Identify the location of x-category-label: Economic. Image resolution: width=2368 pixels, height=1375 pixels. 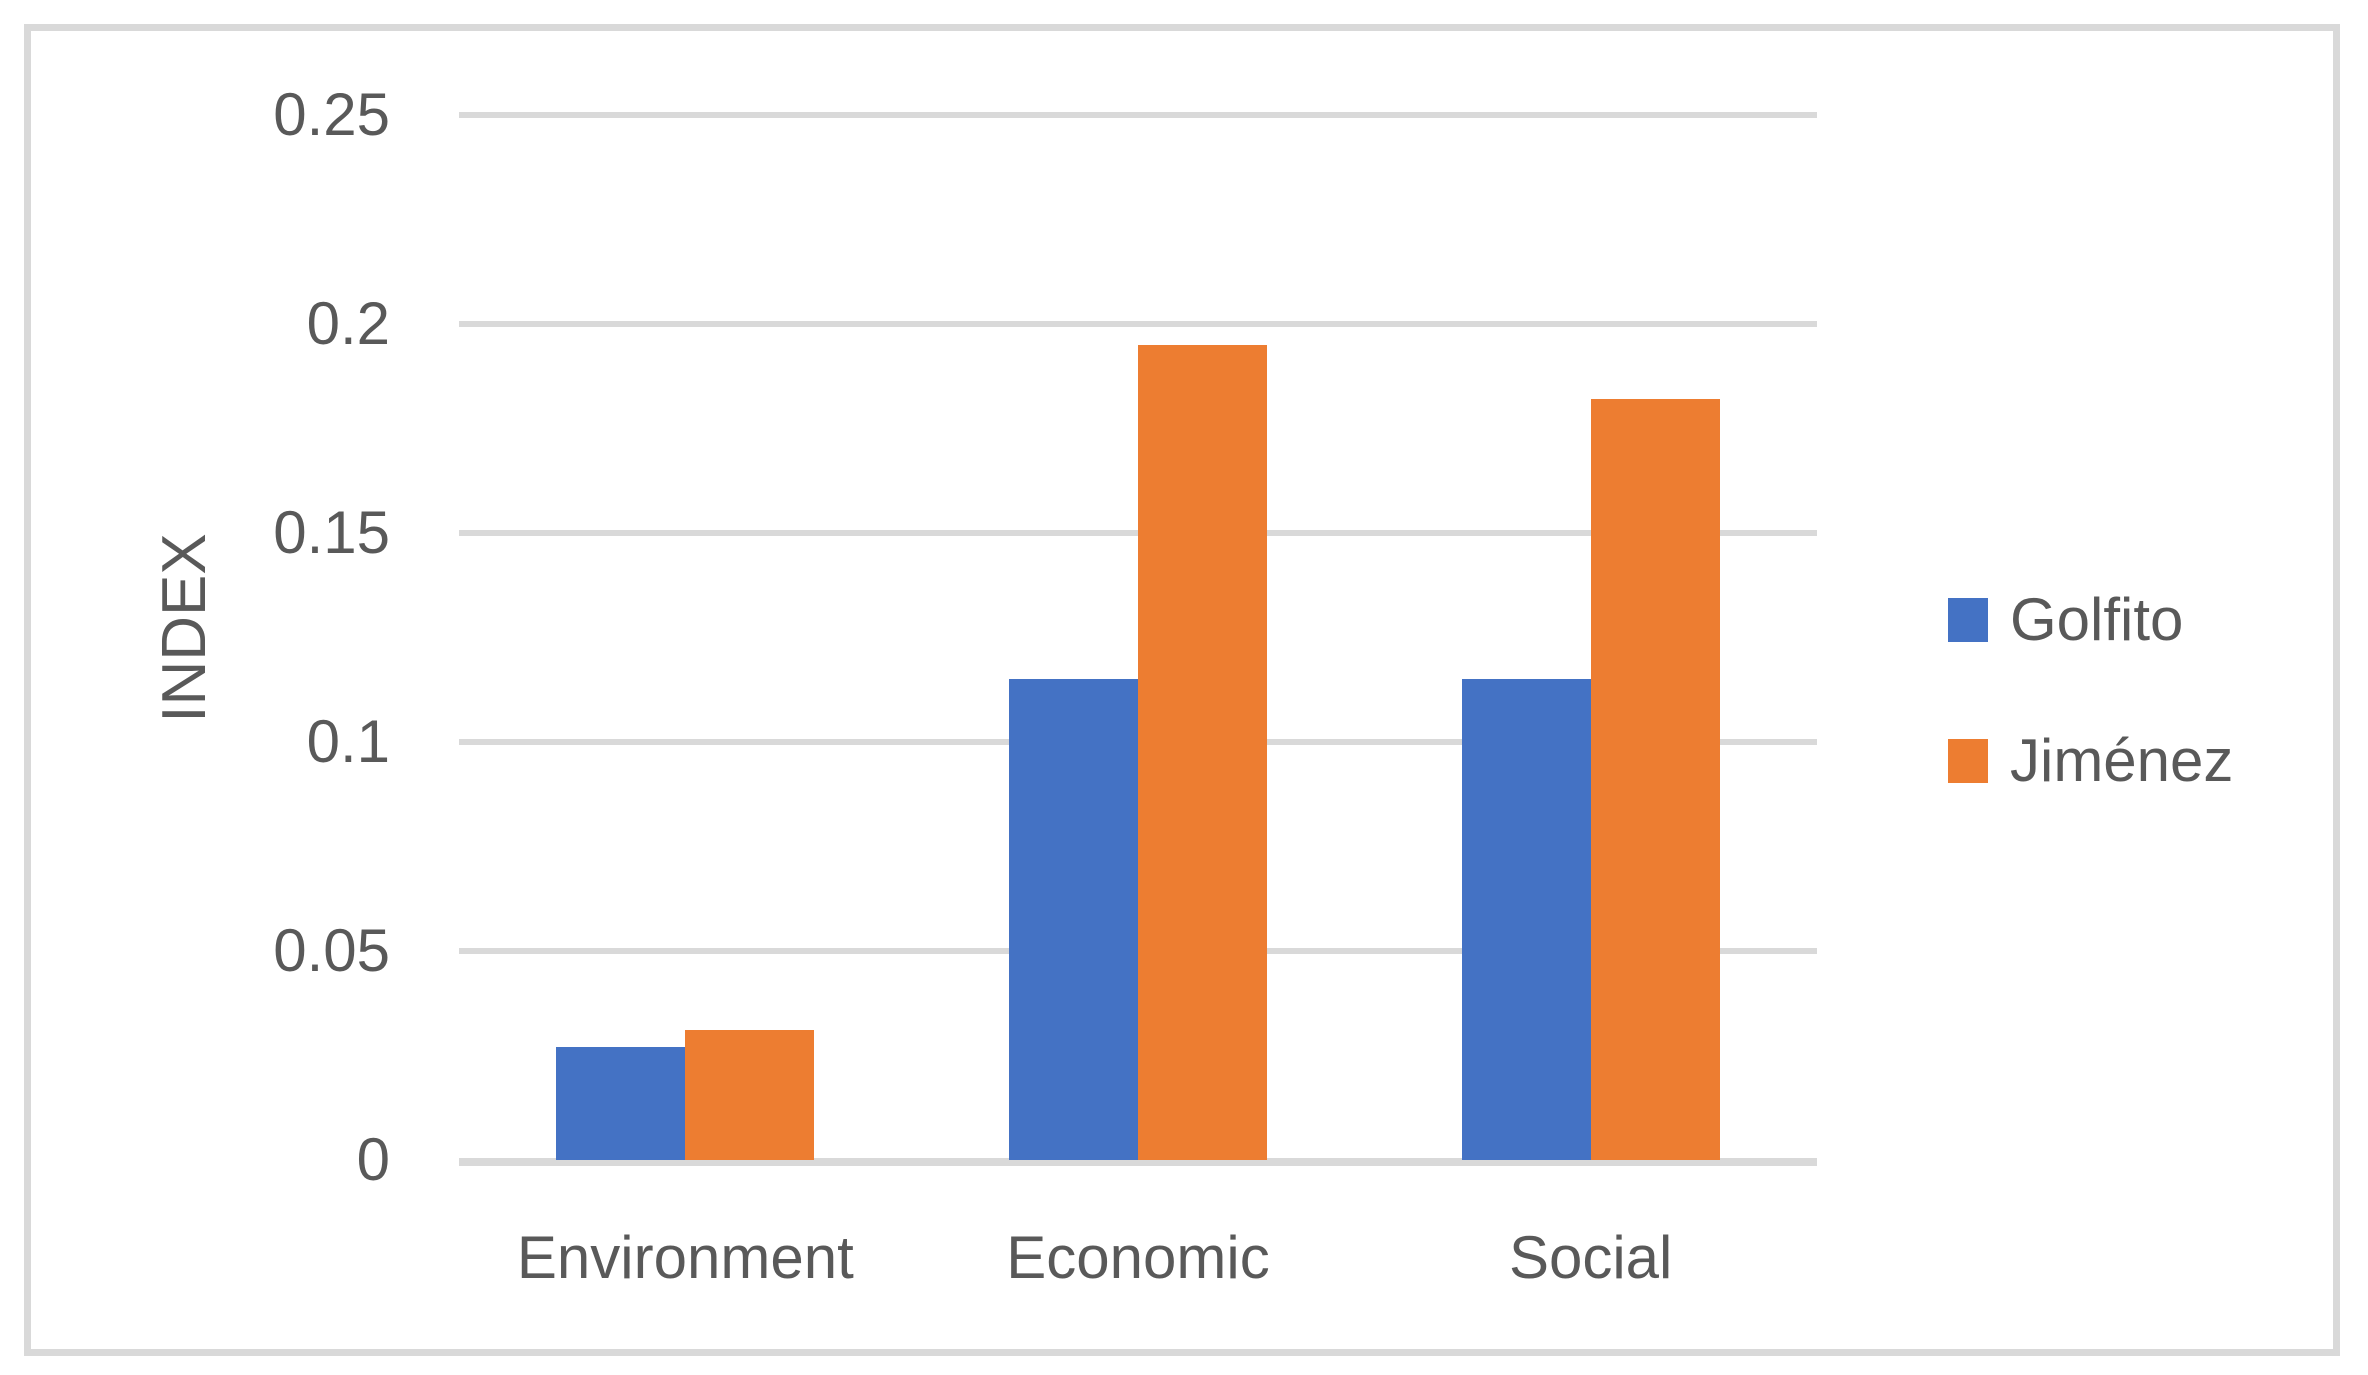
(1138, 1257).